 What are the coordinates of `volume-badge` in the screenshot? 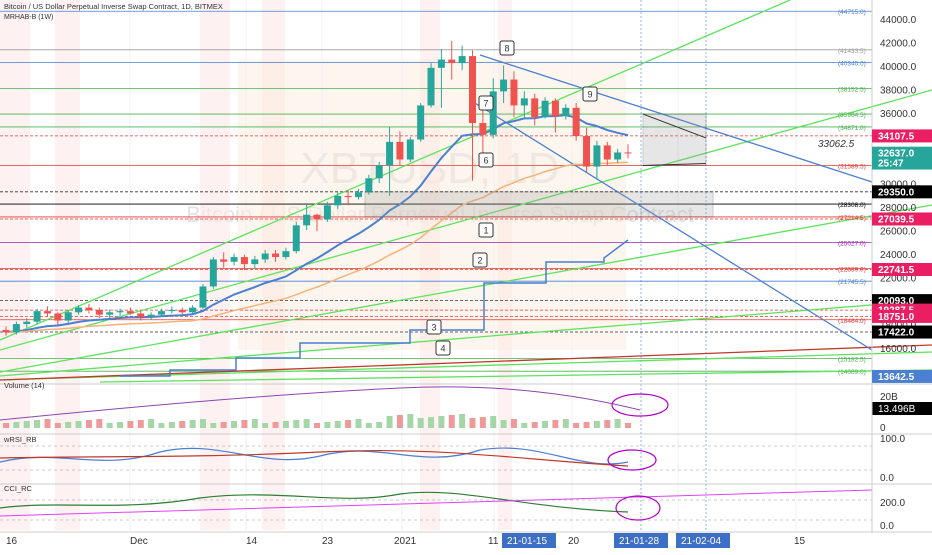 It's located at (902, 408).